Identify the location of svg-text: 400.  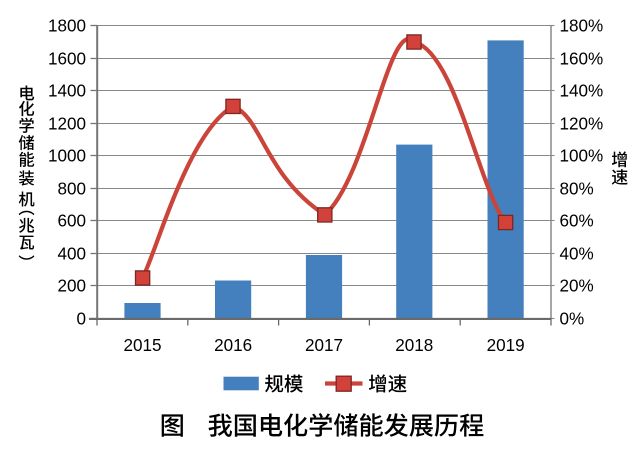
(71, 254).